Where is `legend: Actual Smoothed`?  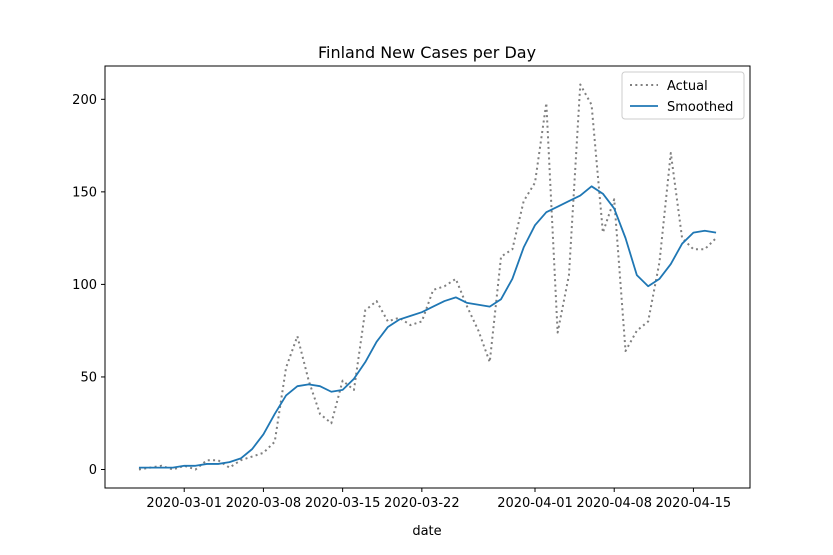
legend: Actual Smoothed is located at coordinates (683, 95).